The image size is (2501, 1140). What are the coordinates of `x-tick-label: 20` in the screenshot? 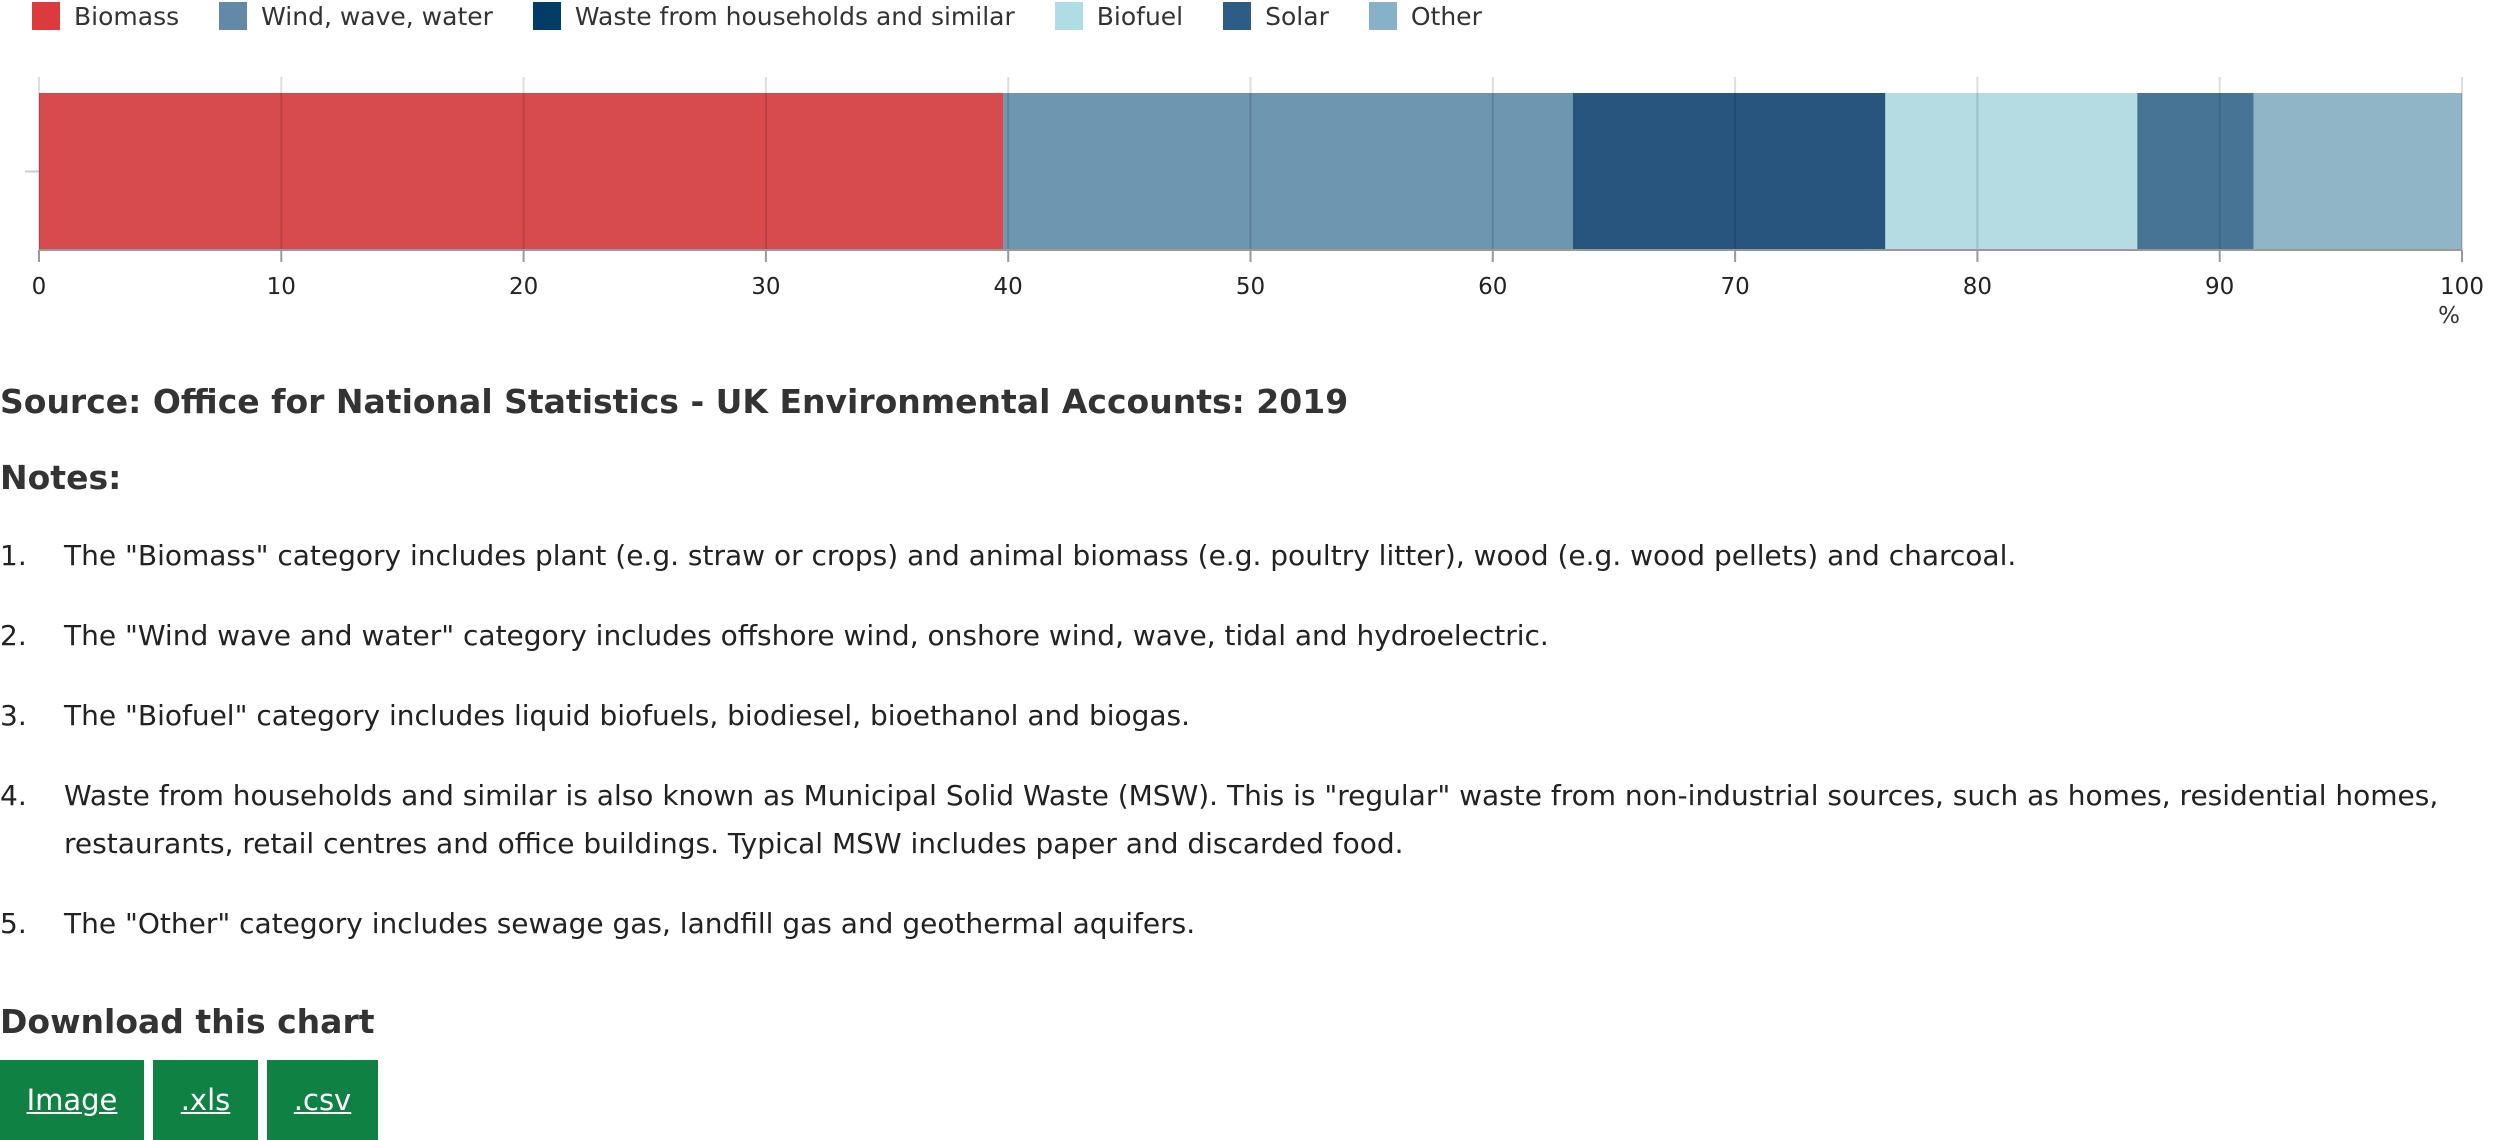 It's located at (523, 287).